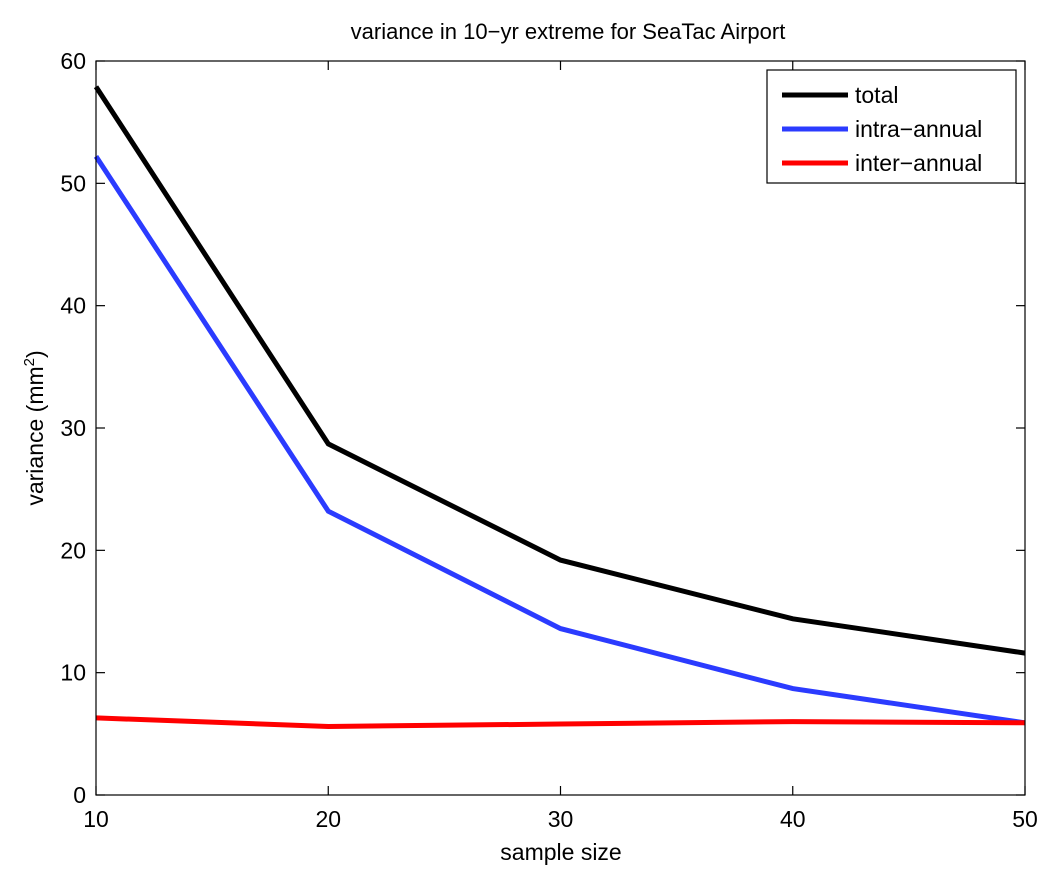  I want to click on x-tick-label: 30, so click(561, 819).